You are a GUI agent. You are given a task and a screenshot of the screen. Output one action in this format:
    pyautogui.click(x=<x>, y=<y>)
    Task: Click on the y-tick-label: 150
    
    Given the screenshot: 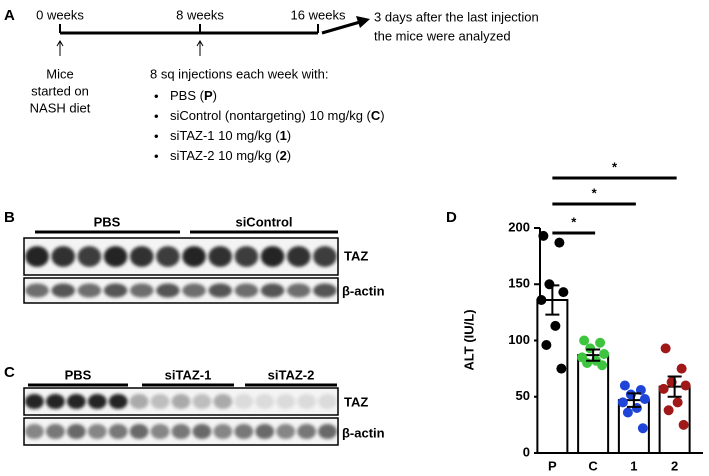 What is the action you would take?
    pyautogui.click(x=519, y=283)
    